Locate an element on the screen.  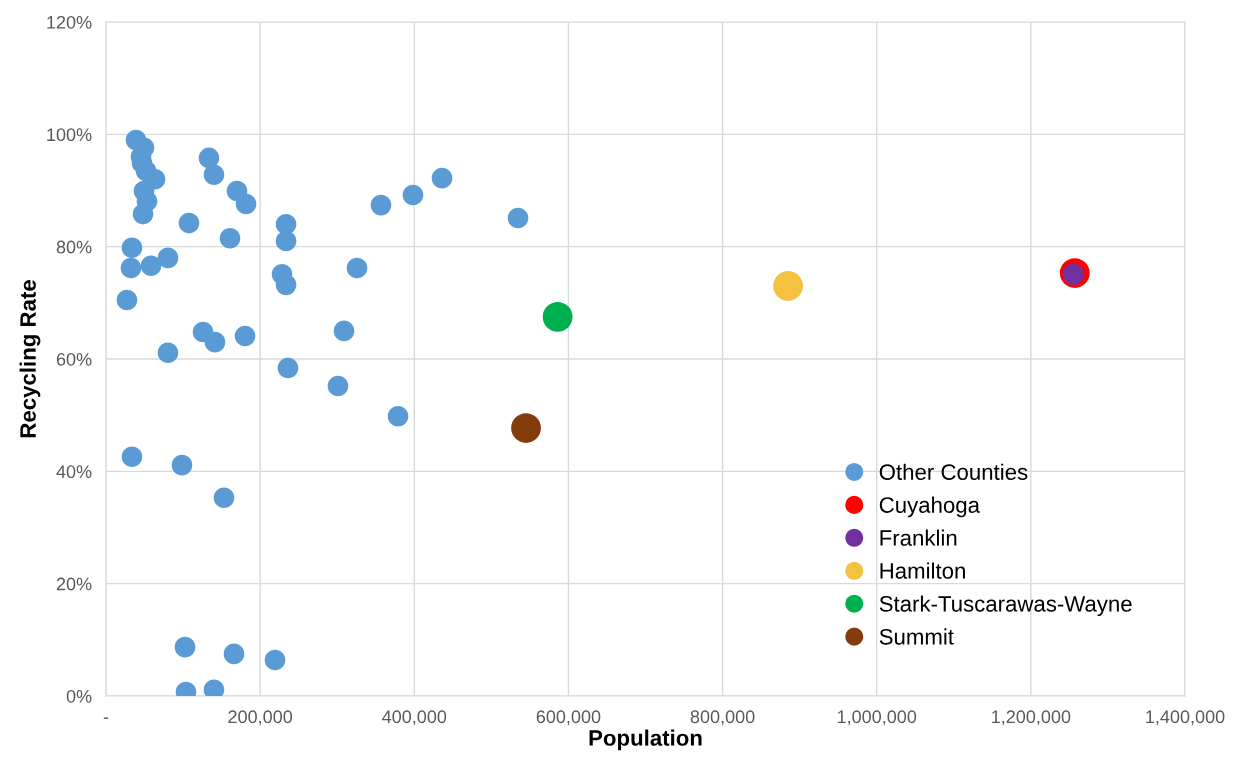
x-axis-title: Population is located at coordinates (645, 740).